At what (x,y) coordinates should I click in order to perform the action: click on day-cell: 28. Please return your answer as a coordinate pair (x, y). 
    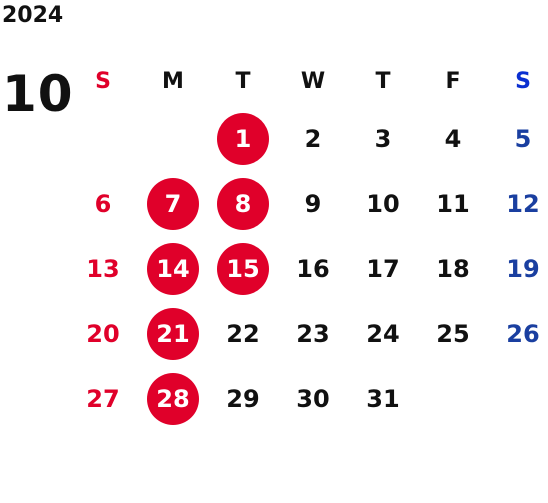
    Looking at the image, I should click on (173, 398).